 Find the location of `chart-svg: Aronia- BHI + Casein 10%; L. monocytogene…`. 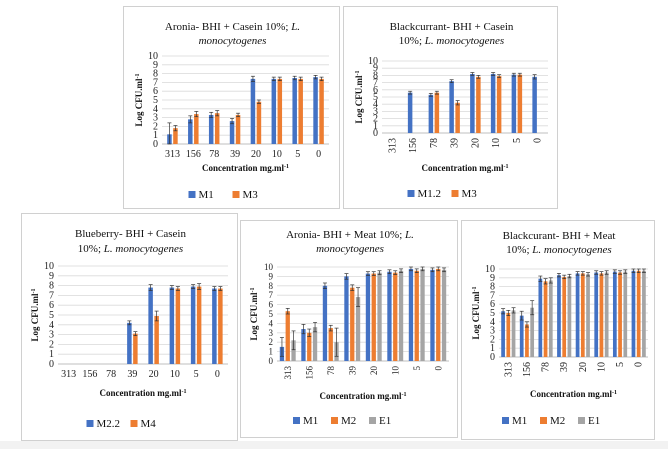

chart-svg: Aronia- BHI + Casein 10%; L. monocytogene… is located at coordinates (231, 111).